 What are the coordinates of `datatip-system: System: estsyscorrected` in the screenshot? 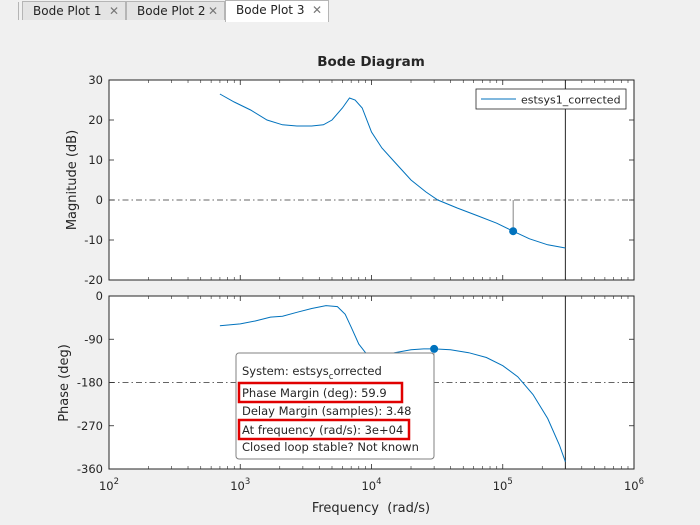 It's located at (312, 373).